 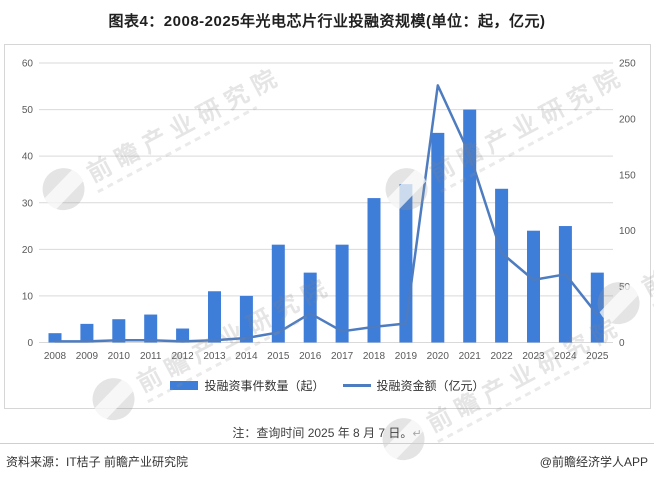 I want to click on x-axis-label: 2020, so click(x=438, y=356).